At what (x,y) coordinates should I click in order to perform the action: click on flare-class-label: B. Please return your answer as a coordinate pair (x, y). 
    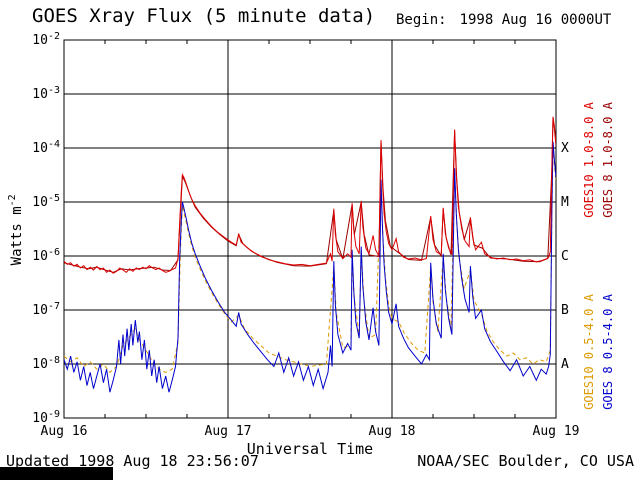
    Looking at the image, I should click on (565, 310).